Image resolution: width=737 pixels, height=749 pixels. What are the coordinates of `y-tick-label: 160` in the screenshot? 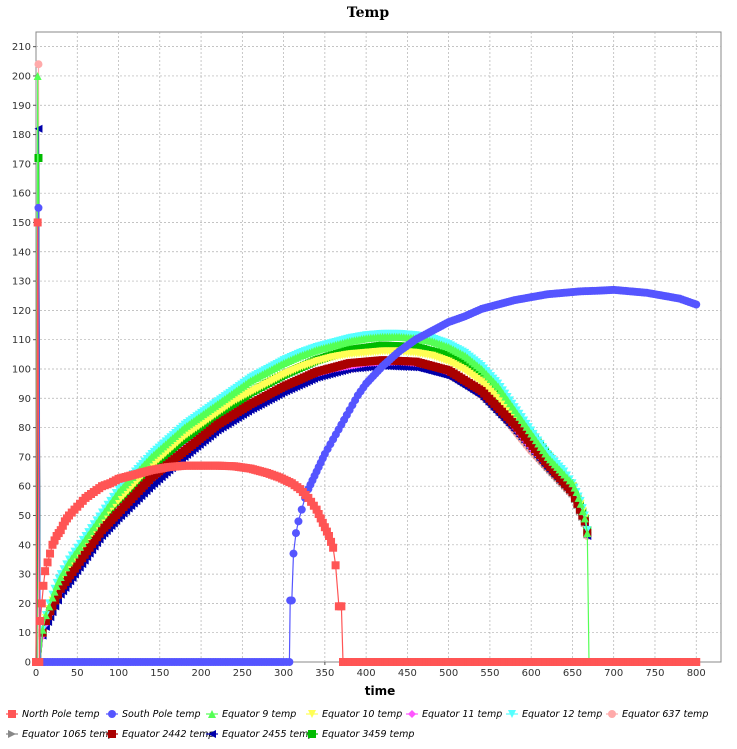 It's located at (21, 194).